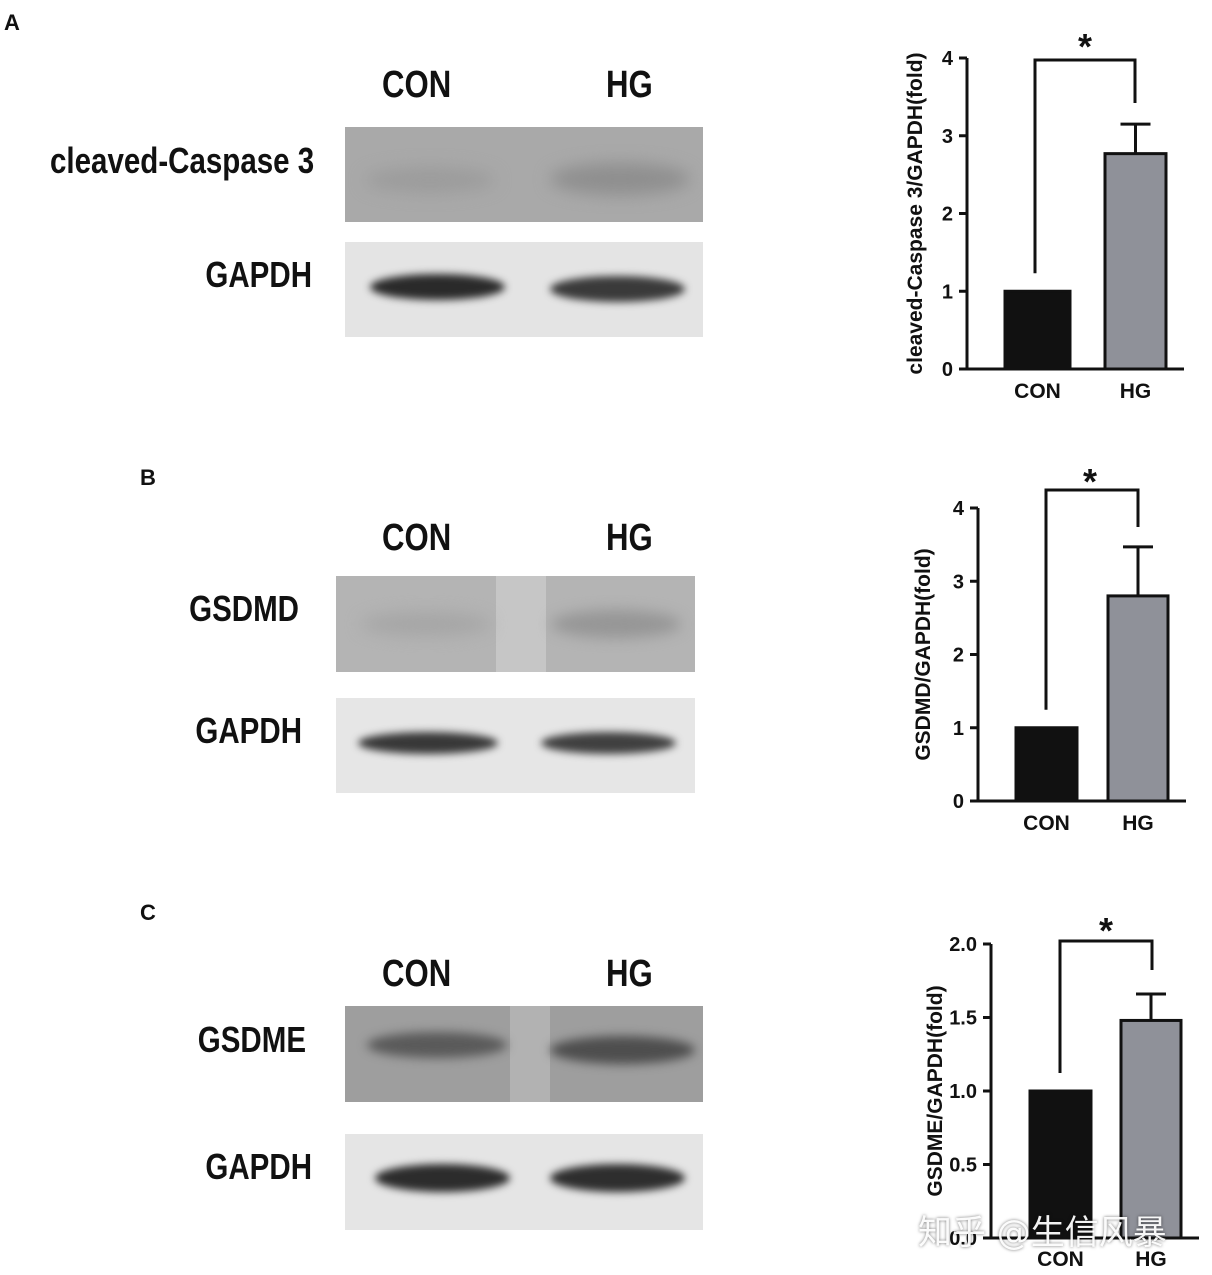  What do you see at coordinates (963, 1019) in the screenshot?
I see `y-tick-label-2-3: 1.5` at bounding box center [963, 1019].